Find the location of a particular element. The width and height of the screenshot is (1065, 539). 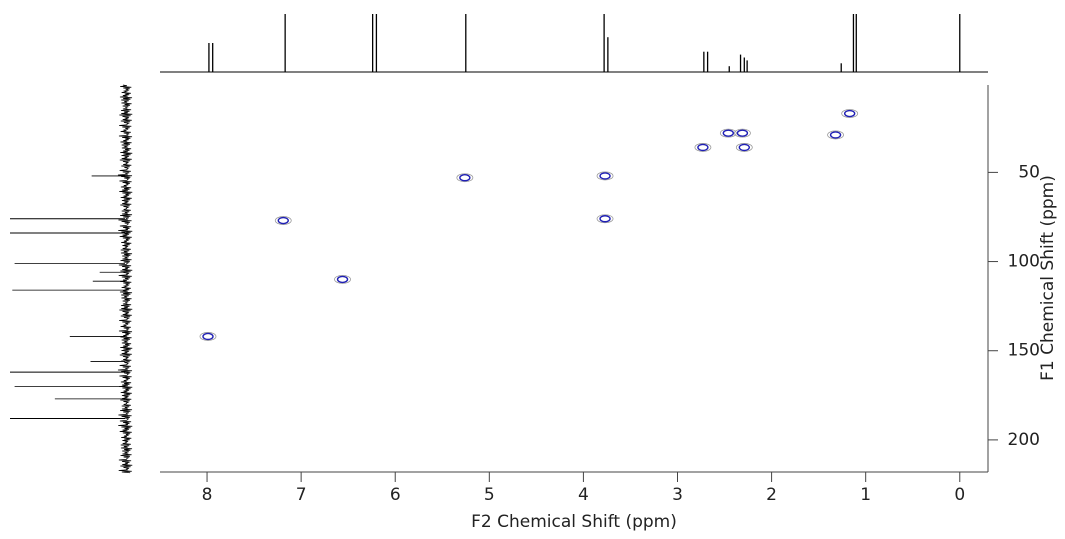

left-noise is located at coordinates (125, 279).